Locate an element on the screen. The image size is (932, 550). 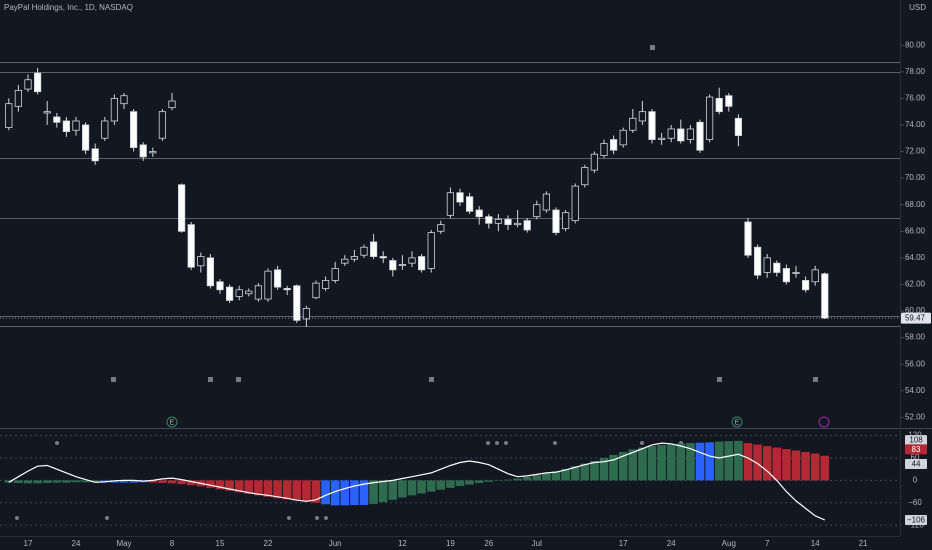
x-tick-label: 15 is located at coordinates (220, 543).